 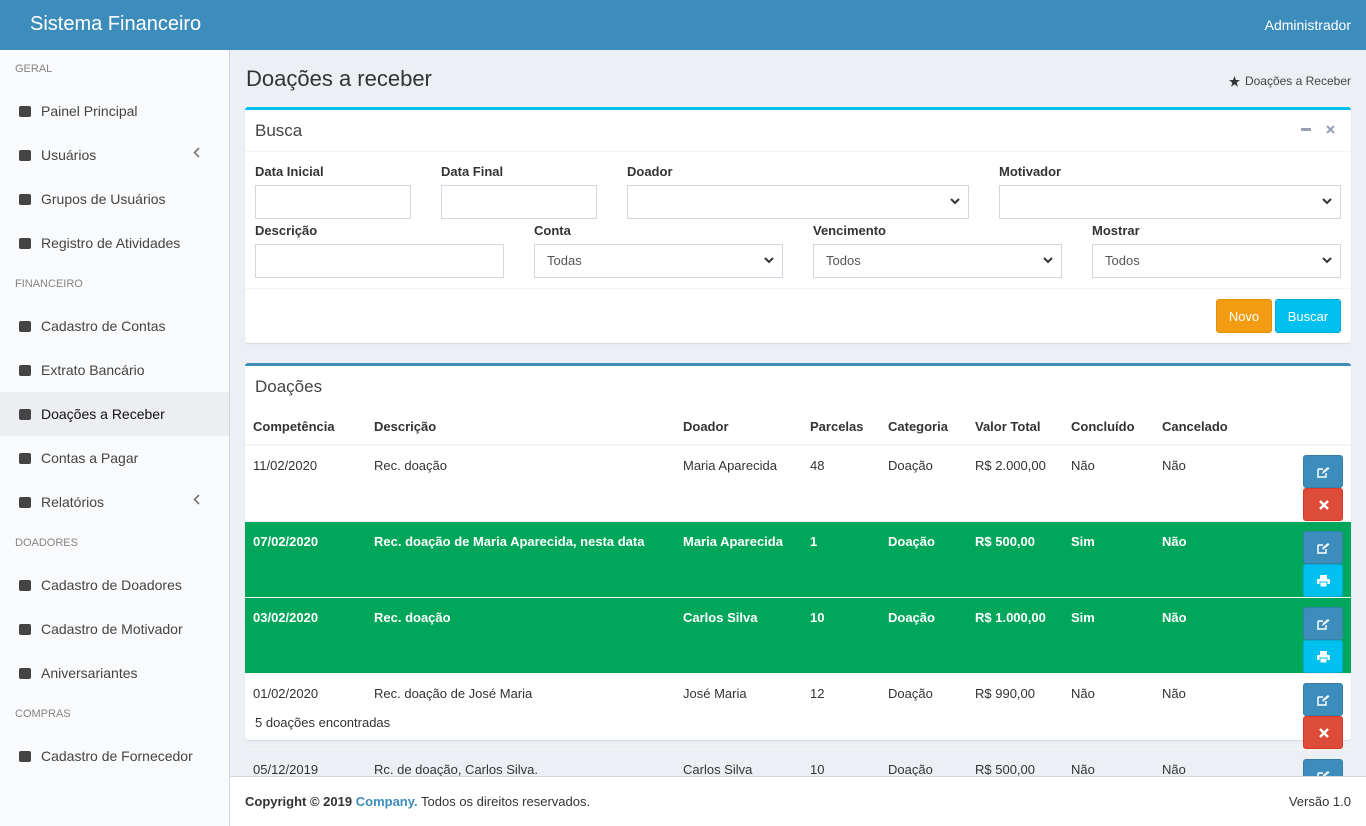 What do you see at coordinates (289, 386) in the screenshot?
I see `box-title: Doações` at bounding box center [289, 386].